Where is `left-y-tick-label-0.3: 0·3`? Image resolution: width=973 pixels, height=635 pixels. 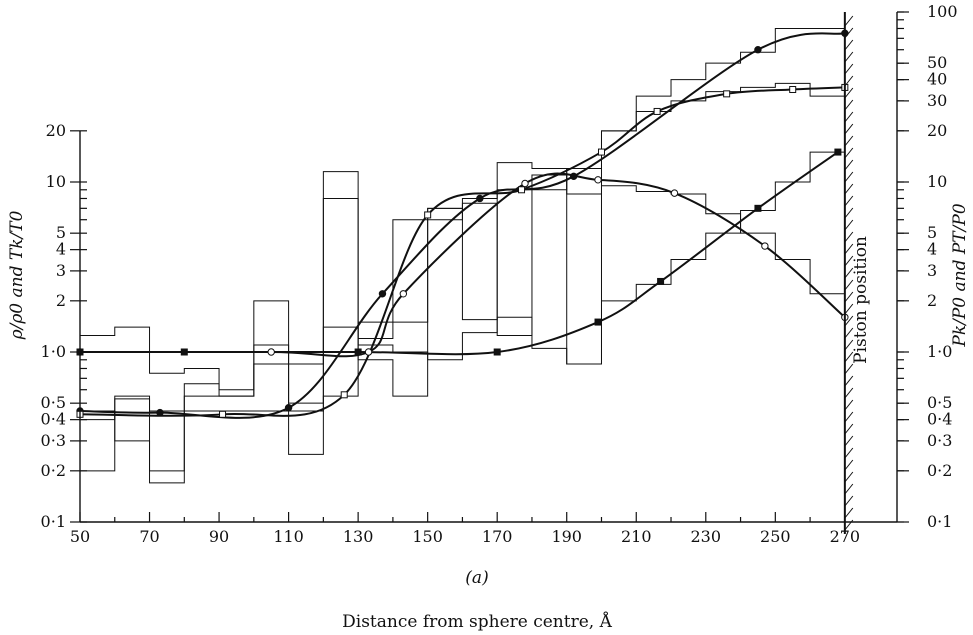 left-y-tick-label-0.3: 0·3 is located at coordinates (53, 440).